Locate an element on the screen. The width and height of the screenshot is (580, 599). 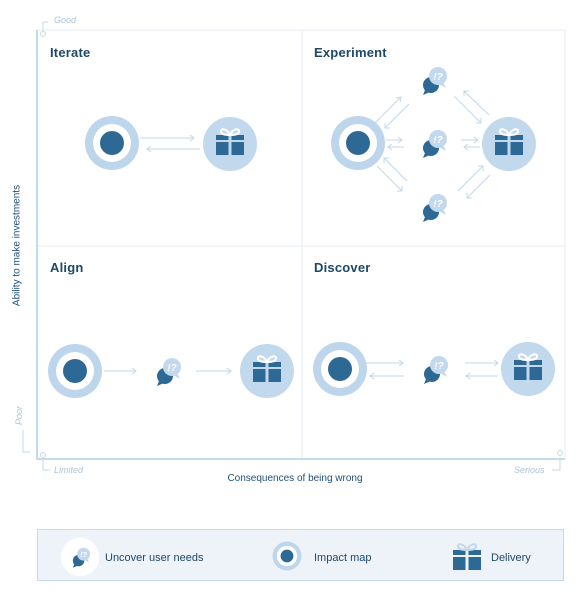
quadrant-title-align: Align is located at coordinates (67, 267).